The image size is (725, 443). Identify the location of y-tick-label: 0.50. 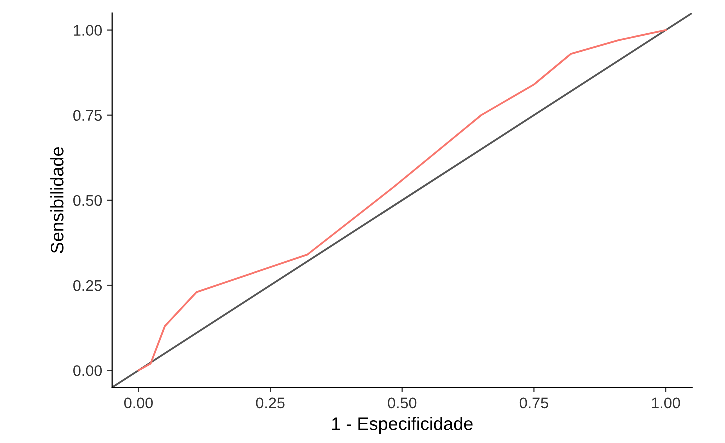
(88, 200).